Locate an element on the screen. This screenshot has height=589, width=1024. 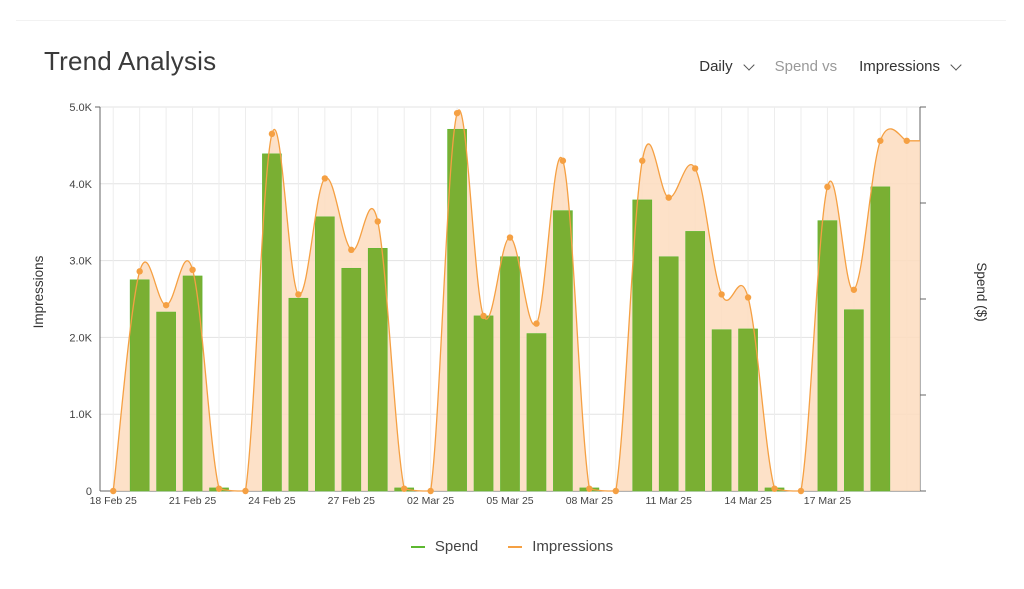
legend-item-impressions: Impressions is located at coordinates (560, 546).